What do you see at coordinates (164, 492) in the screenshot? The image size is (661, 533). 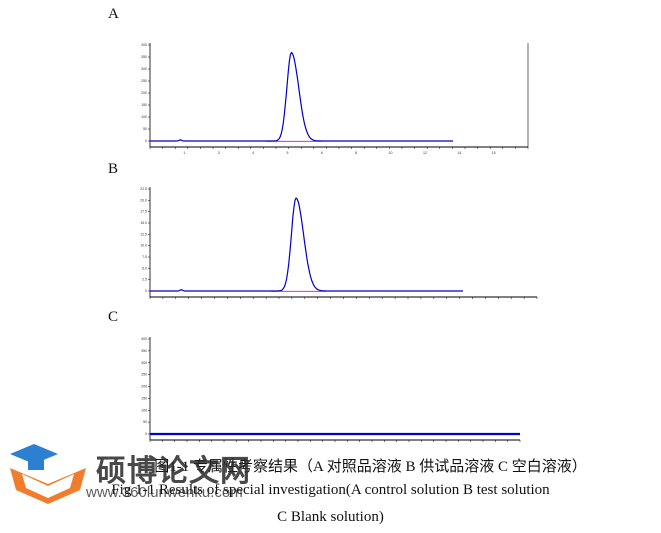 I see `watermark-url: www.360lunwenku.com` at bounding box center [164, 492].